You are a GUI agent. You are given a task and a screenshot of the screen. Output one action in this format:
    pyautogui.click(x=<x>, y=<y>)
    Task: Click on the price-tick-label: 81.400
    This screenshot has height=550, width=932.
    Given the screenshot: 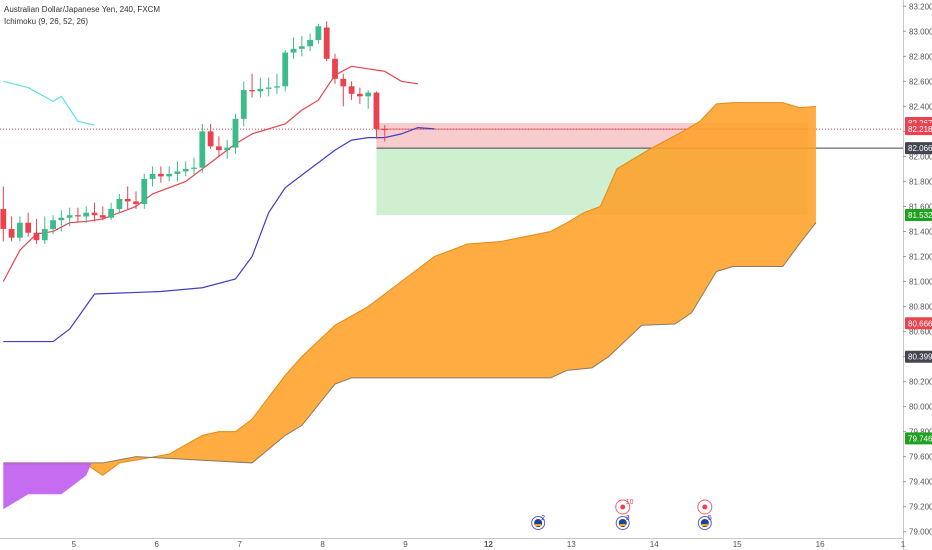 What is the action you would take?
    pyautogui.click(x=920, y=231)
    